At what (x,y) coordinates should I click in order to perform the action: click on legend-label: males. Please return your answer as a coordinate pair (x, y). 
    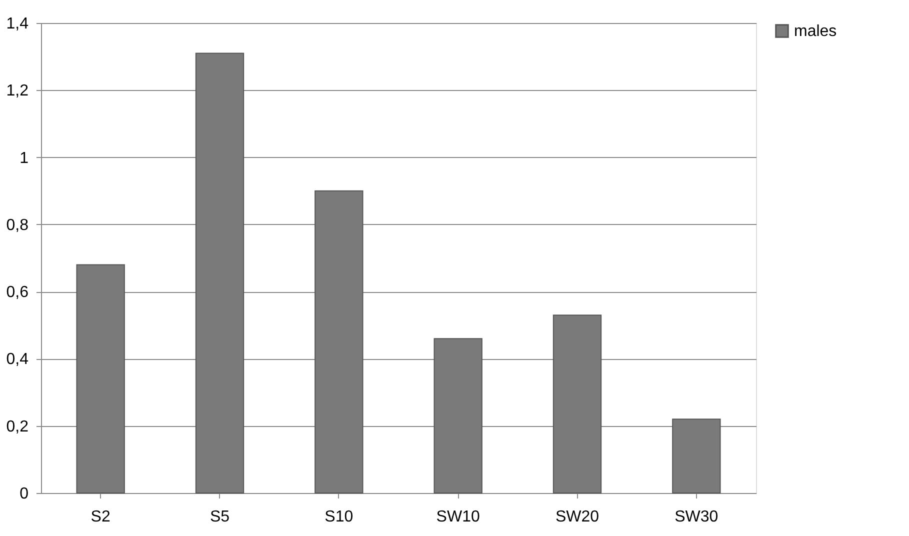
    Looking at the image, I should click on (815, 31).